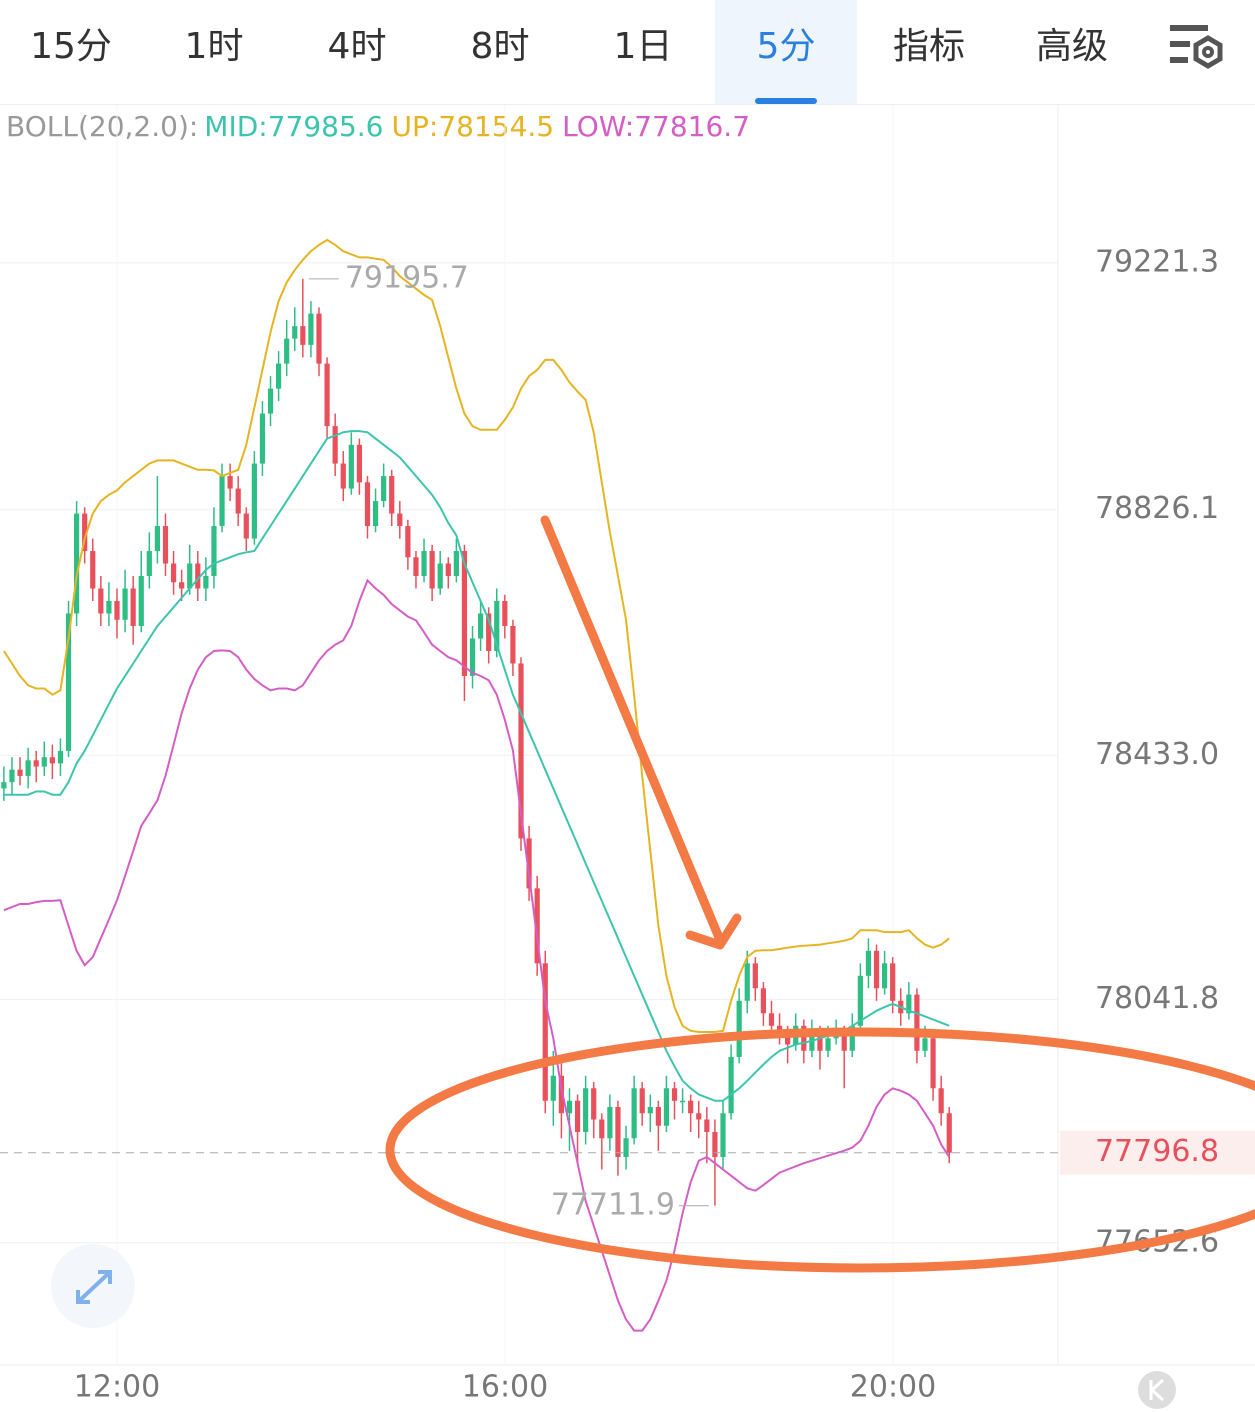 Image resolution: width=1255 pixels, height=1412 pixels. I want to click on low-label: 77711.9, so click(613, 1204).